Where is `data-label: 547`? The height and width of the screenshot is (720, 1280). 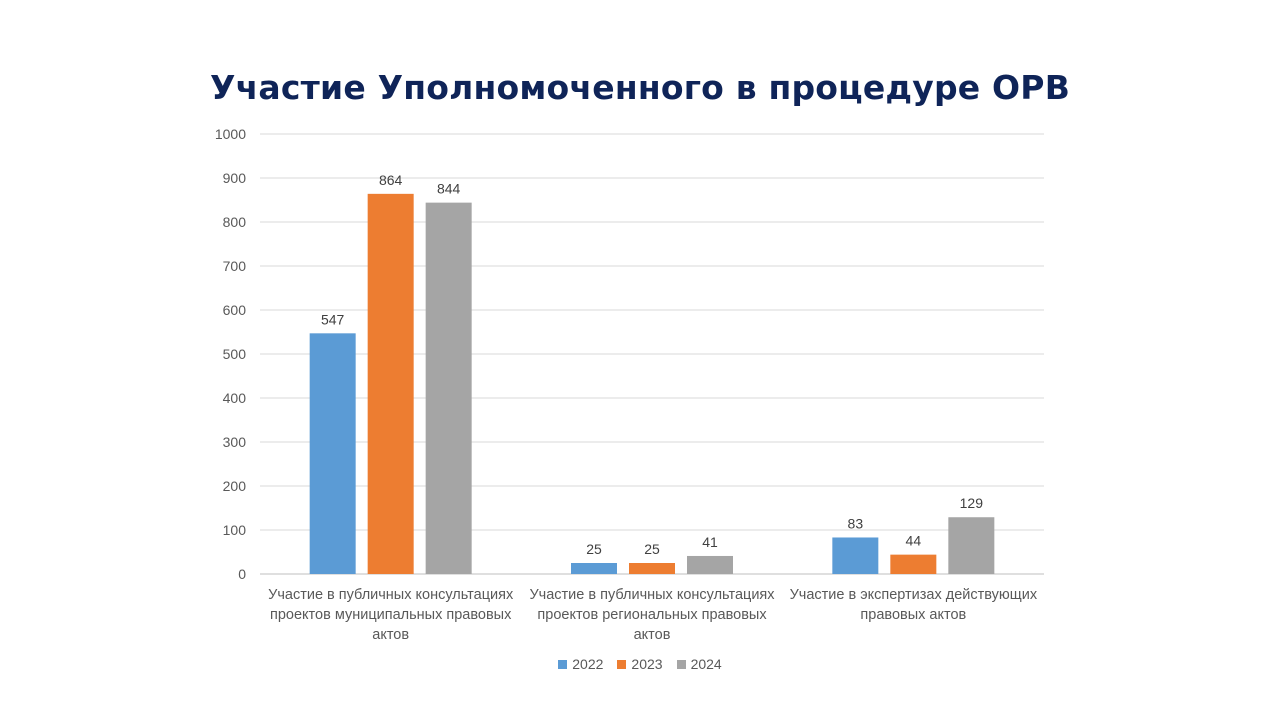 data-label: 547 is located at coordinates (333, 319).